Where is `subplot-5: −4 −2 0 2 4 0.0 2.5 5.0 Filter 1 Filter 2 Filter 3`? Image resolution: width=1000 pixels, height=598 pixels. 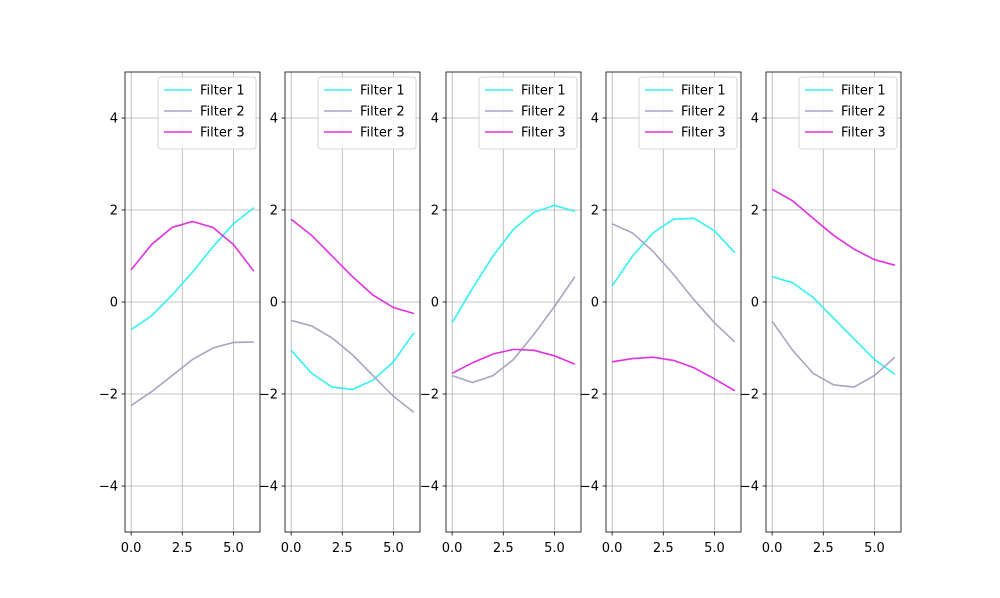 subplot-5: −4 −2 0 2 4 0.0 2.5 5.0 Filter 1 Filter 2 Filter 3 is located at coordinates (821, 313).